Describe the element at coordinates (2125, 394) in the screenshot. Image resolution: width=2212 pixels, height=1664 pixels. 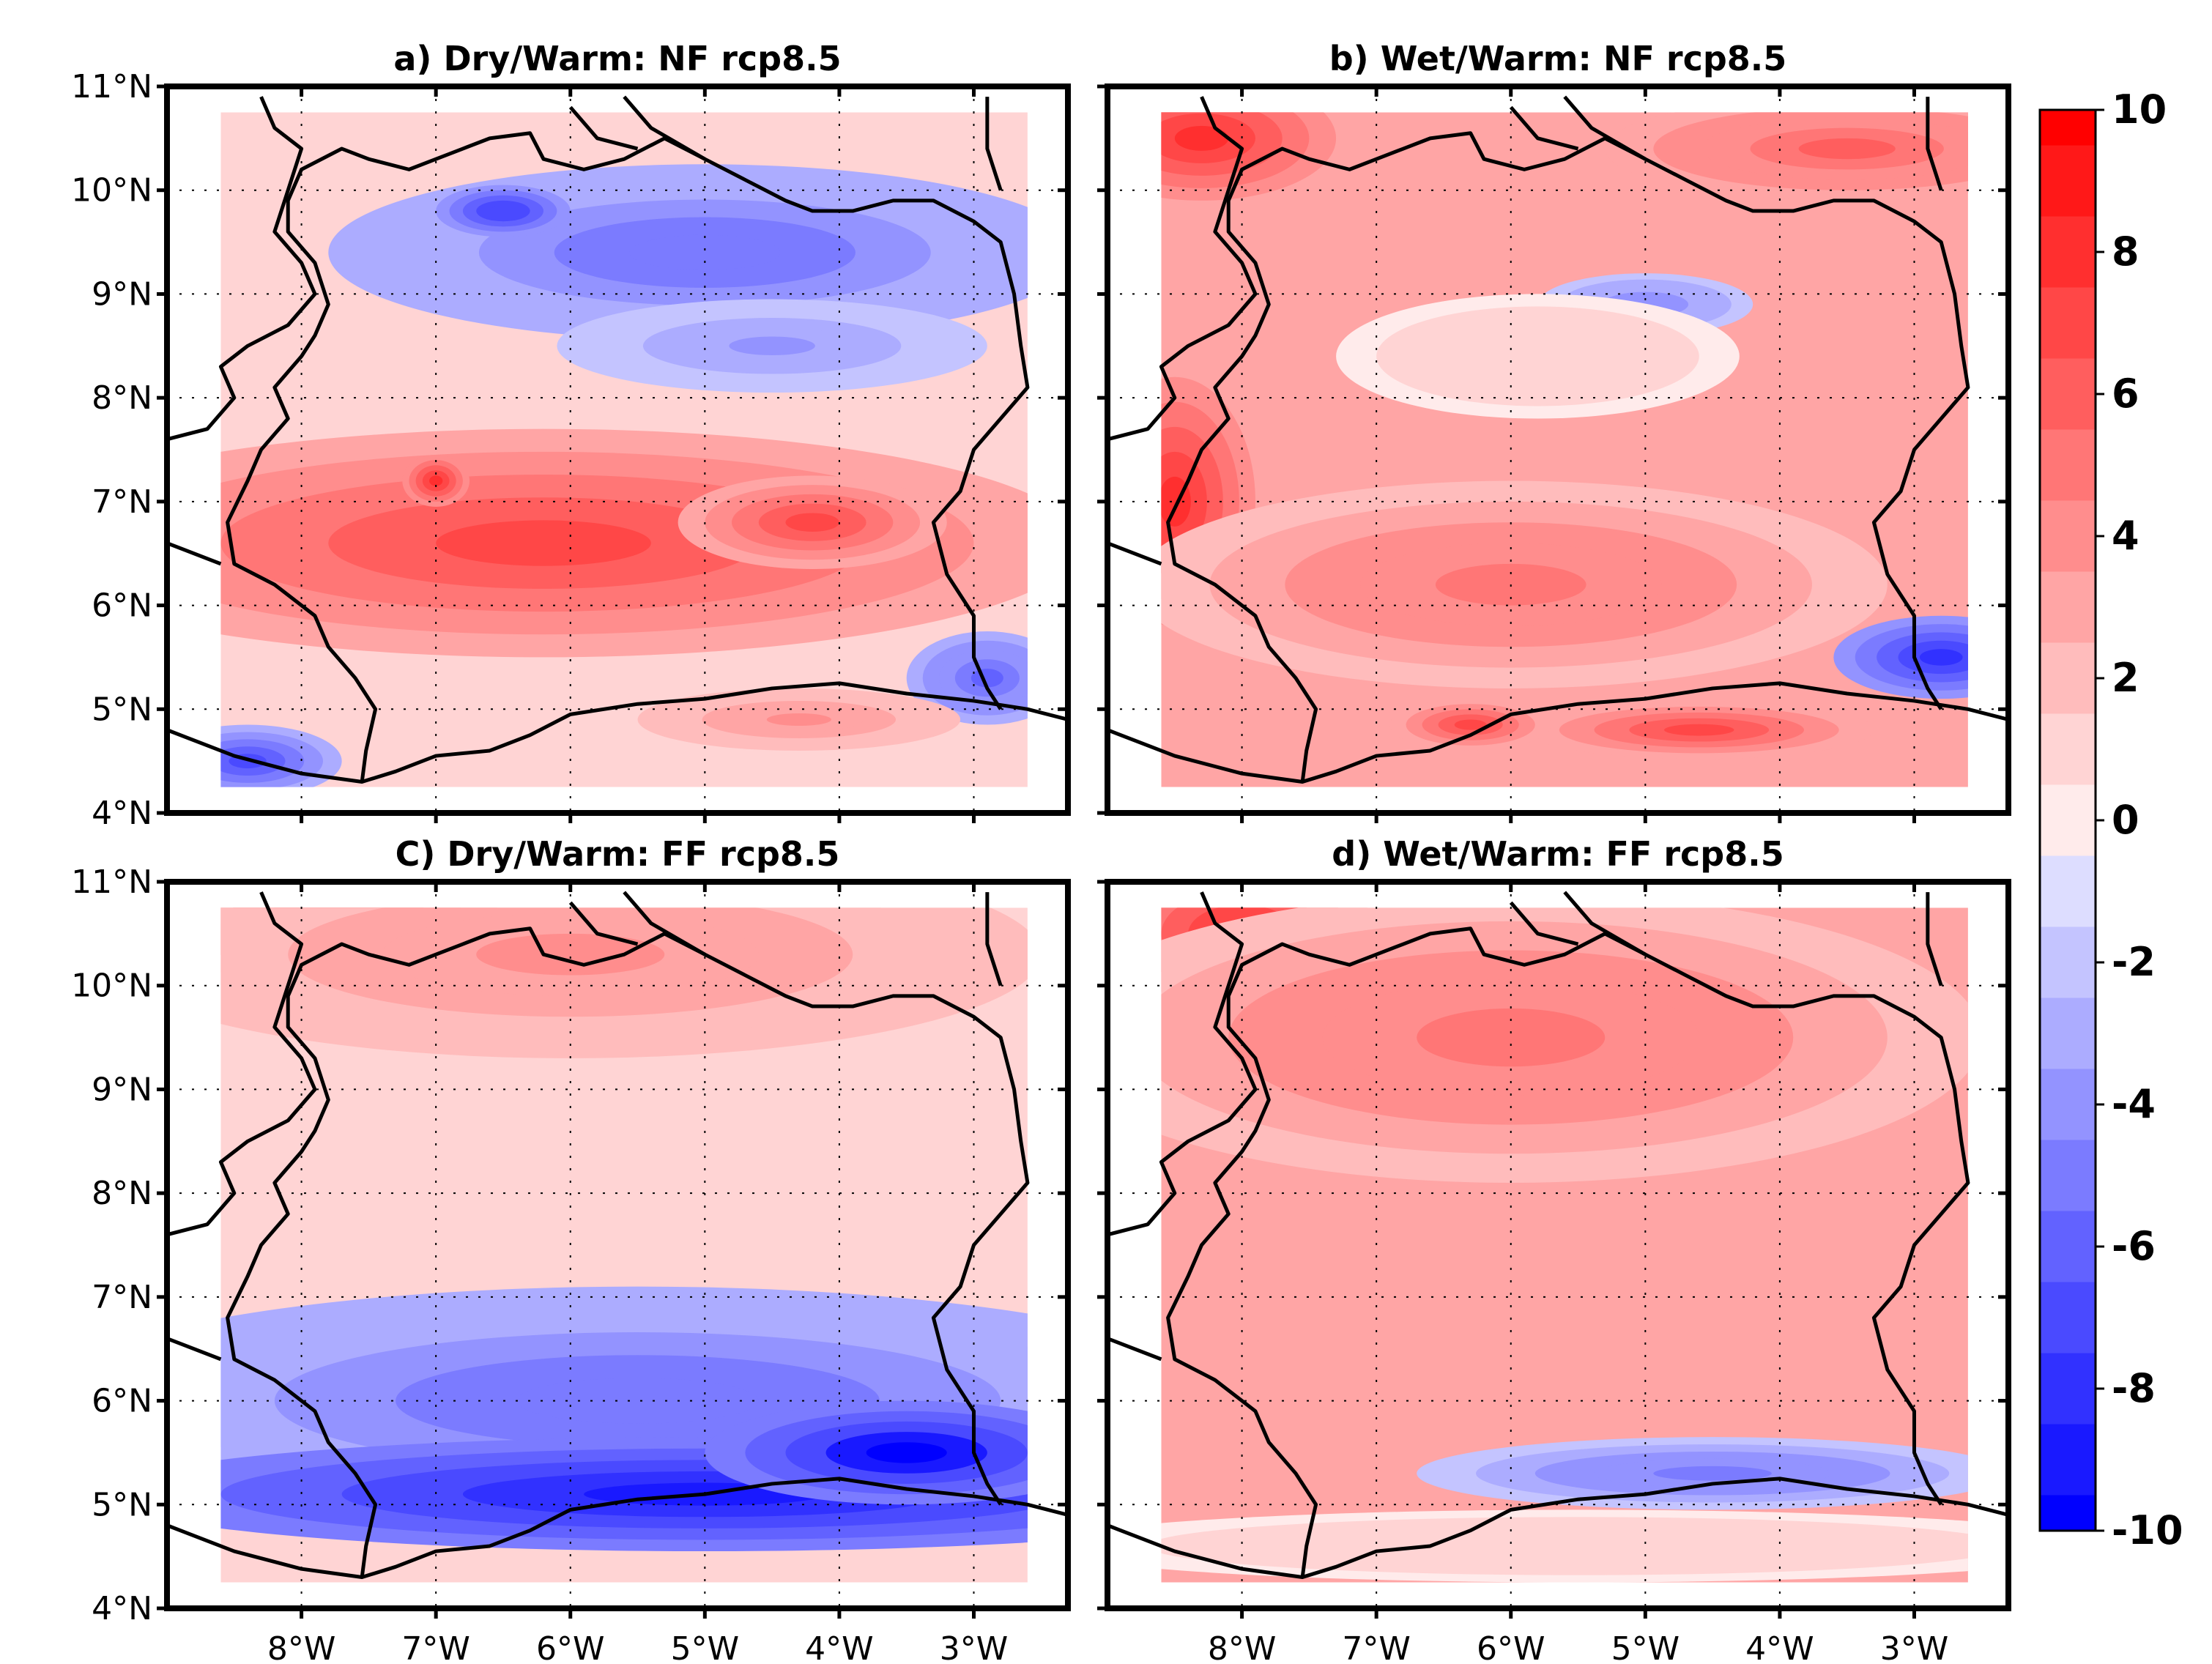
I see `colorbar-tick-label: 6` at that location.